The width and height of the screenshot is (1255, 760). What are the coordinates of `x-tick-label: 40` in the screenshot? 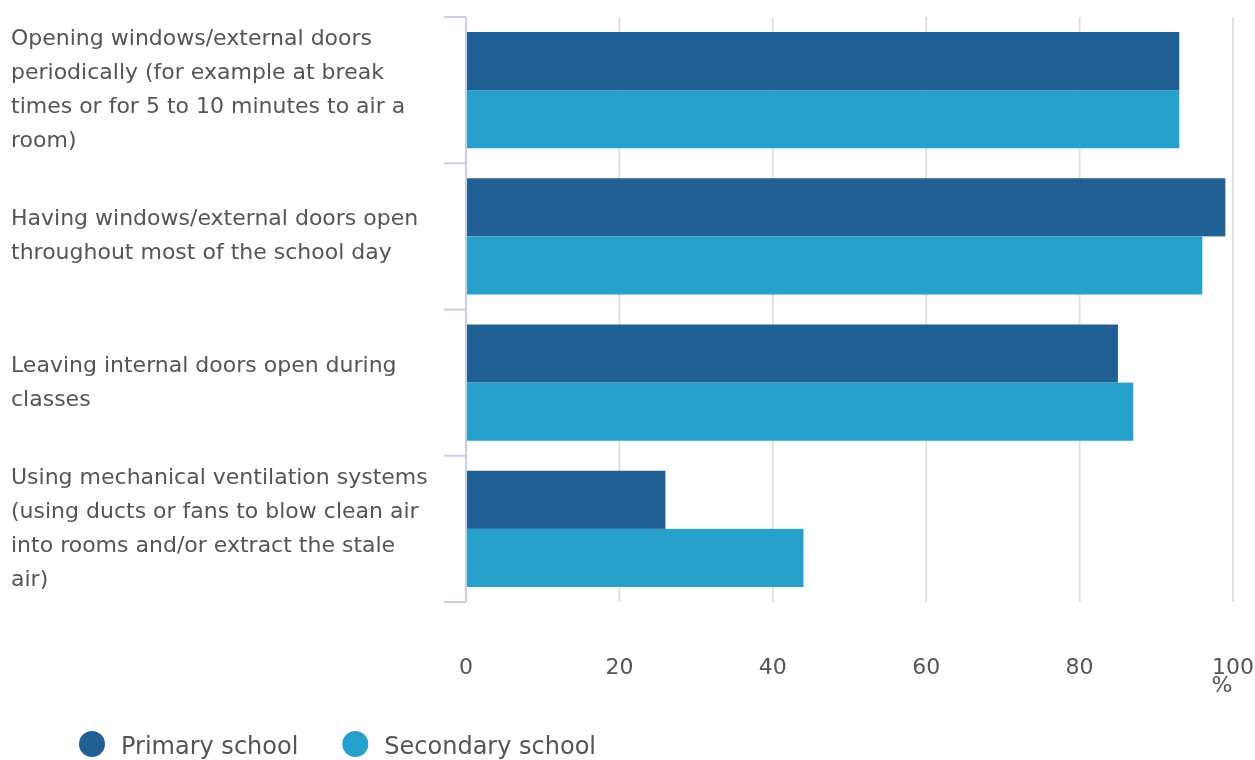 It's located at (772, 666).